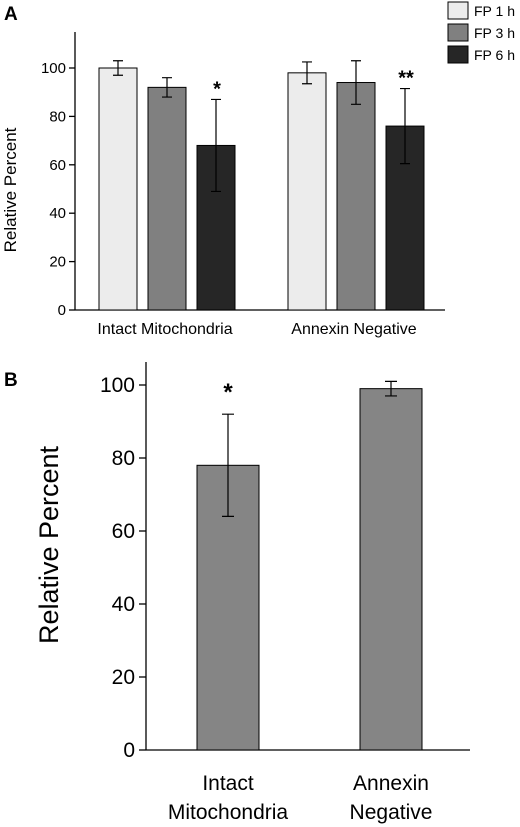 This screenshot has width=520, height=827. Describe the element at coordinates (123, 604) in the screenshot. I see `y-tick-label-b-2: 40` at that location.